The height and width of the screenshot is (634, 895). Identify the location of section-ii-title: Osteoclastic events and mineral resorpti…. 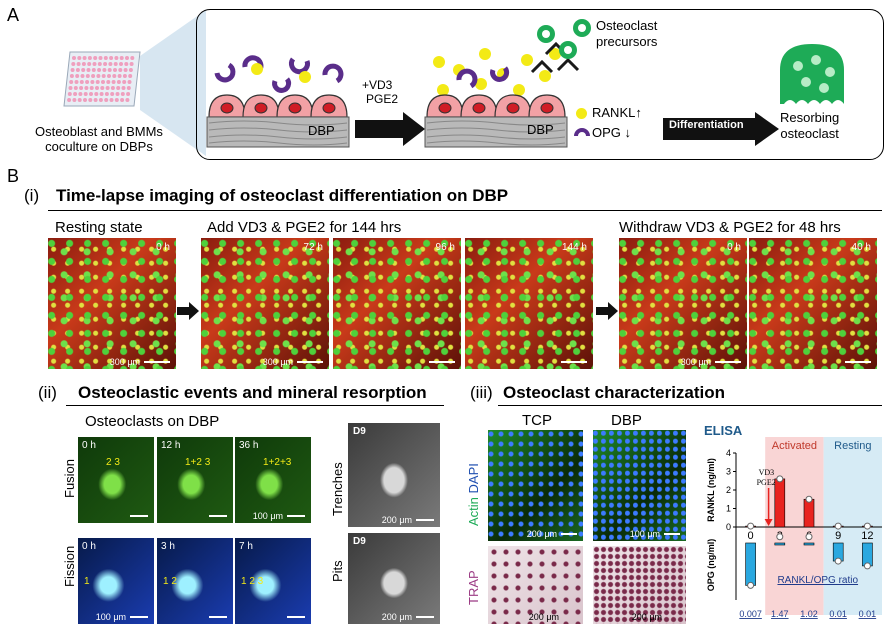
(252, 392).